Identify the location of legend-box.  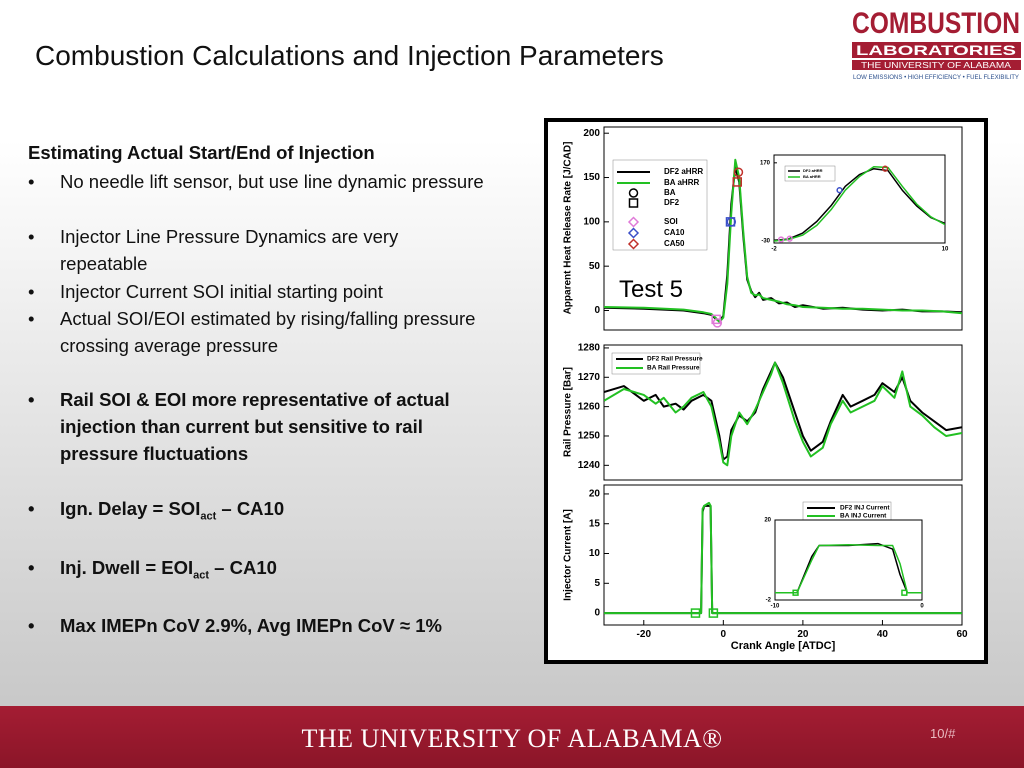
(660, 205).